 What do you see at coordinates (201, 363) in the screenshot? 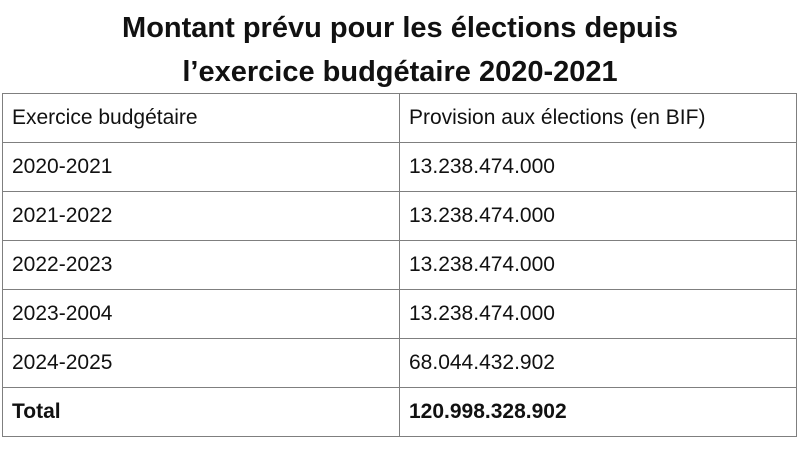
I see `fiscal-year-cell: 2024-2025` at bounding box center [201, 363].